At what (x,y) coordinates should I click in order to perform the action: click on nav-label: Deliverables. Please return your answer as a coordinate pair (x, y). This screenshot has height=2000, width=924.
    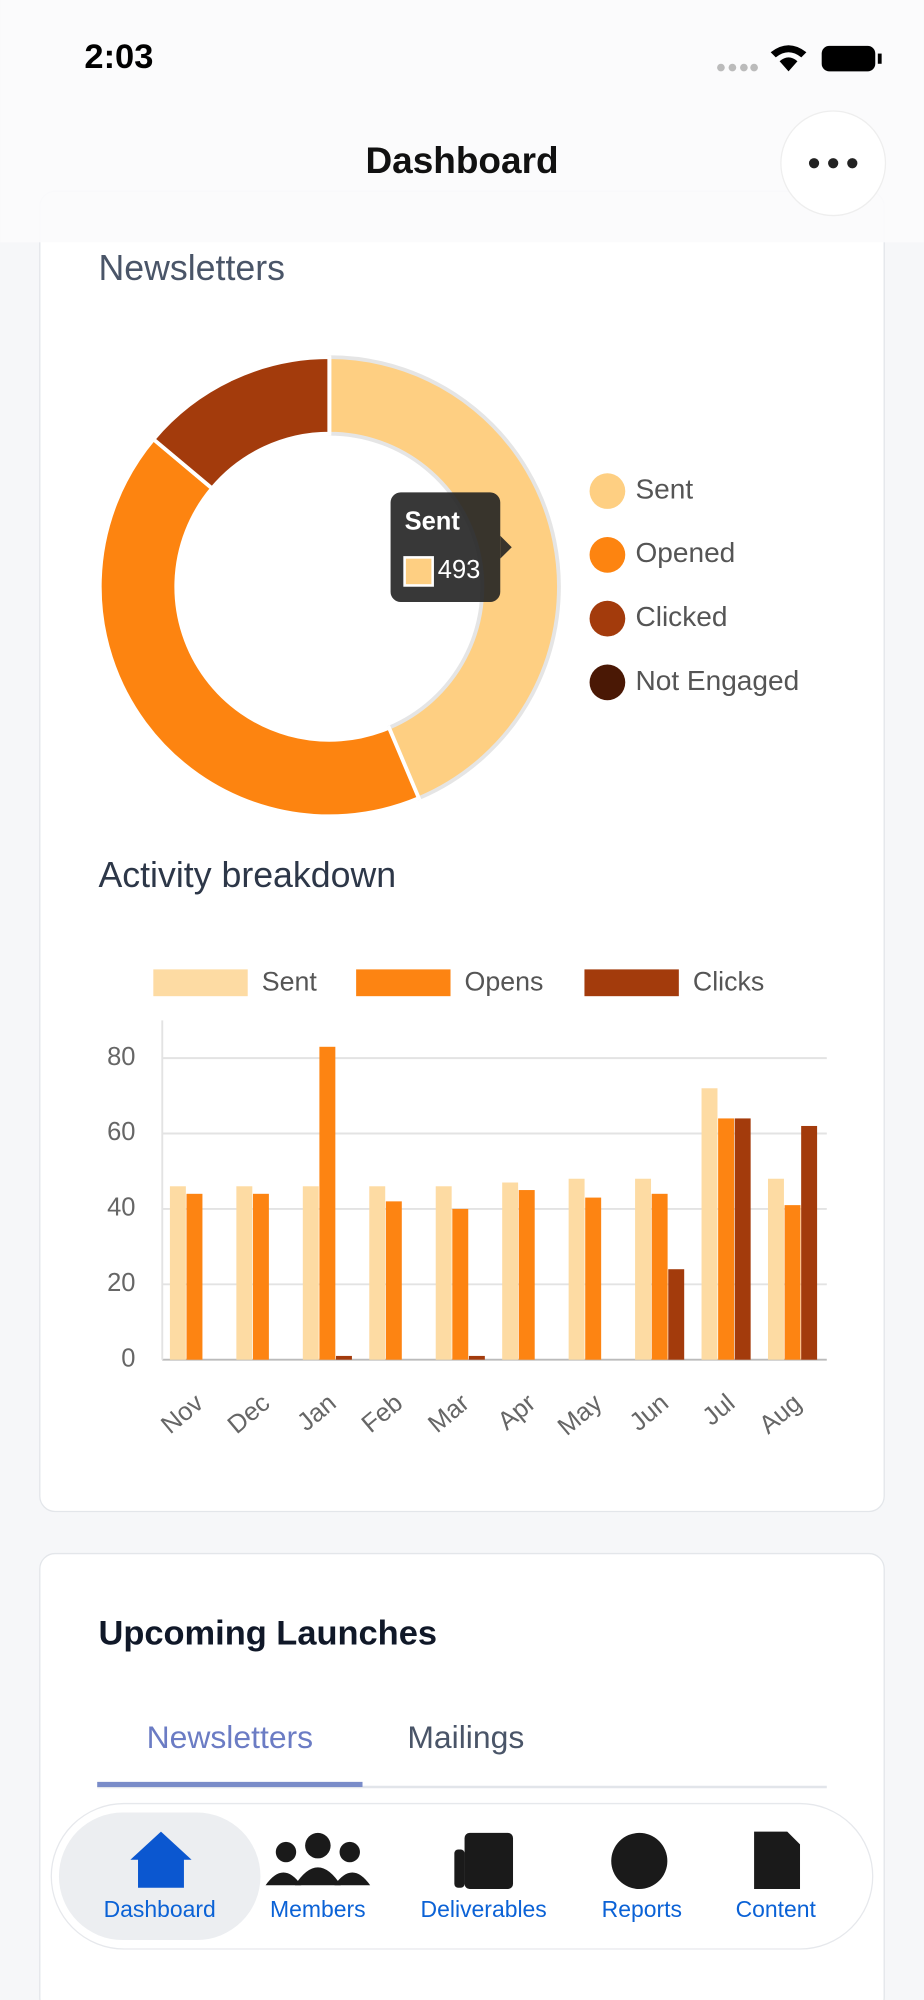
    Looking at the image, I should click on (484, 1909).